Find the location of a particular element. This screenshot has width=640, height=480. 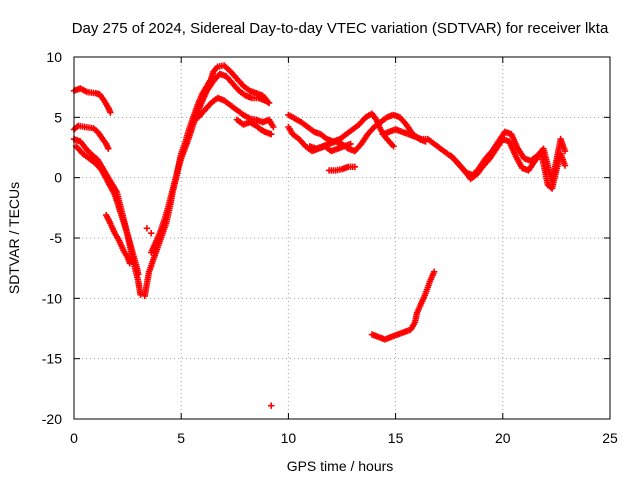

series-arc-10-lower is located at coordinates (319, 139).